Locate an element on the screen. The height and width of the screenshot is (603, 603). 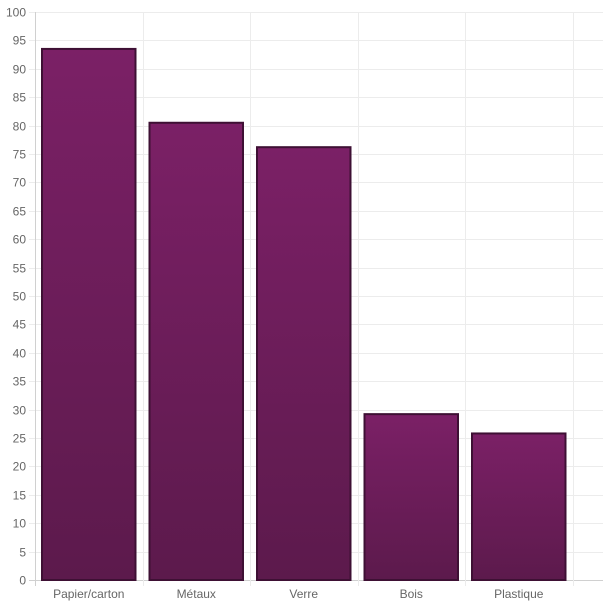
x-axis: Papier/carton Métaux Verre Bois Plastique is located at coordinates (298, 594).